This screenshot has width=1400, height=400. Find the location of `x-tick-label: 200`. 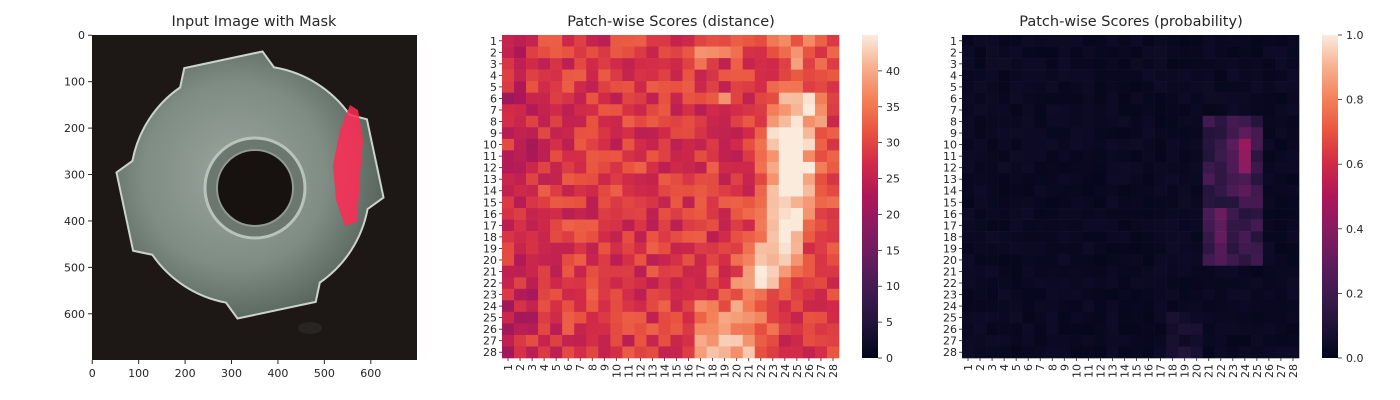

x-tick-label: 200 is located at coordinates (185, 373).